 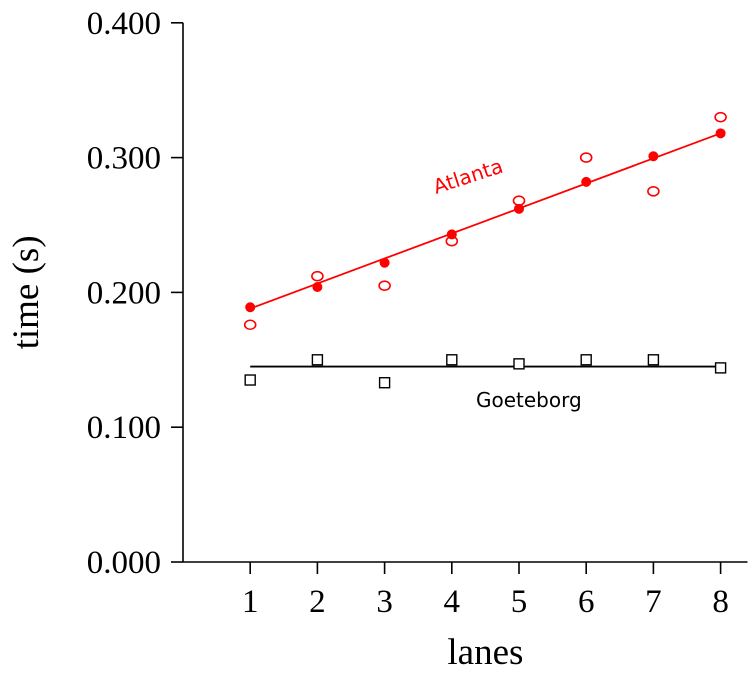 What do you see at coordinates (124, 563) in the screenshot?
I see `y-tick-label: 0.000` at bounding box center [124, 563].